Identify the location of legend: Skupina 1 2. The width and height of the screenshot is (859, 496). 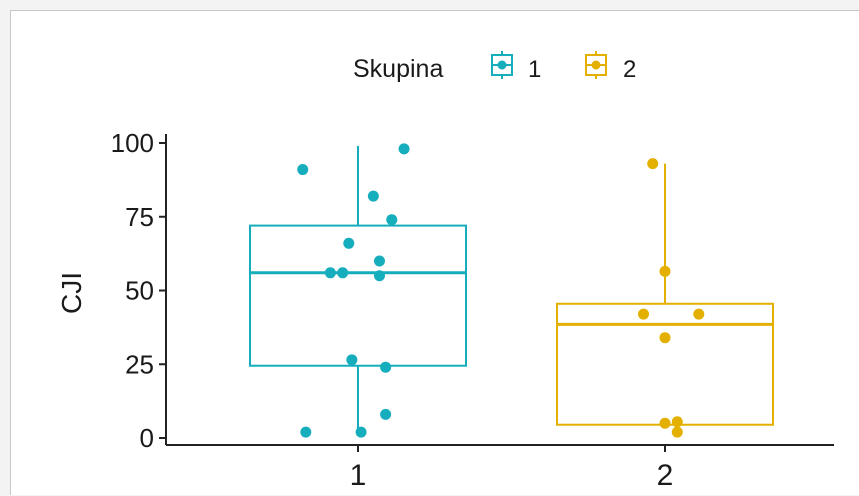
(494, 67).